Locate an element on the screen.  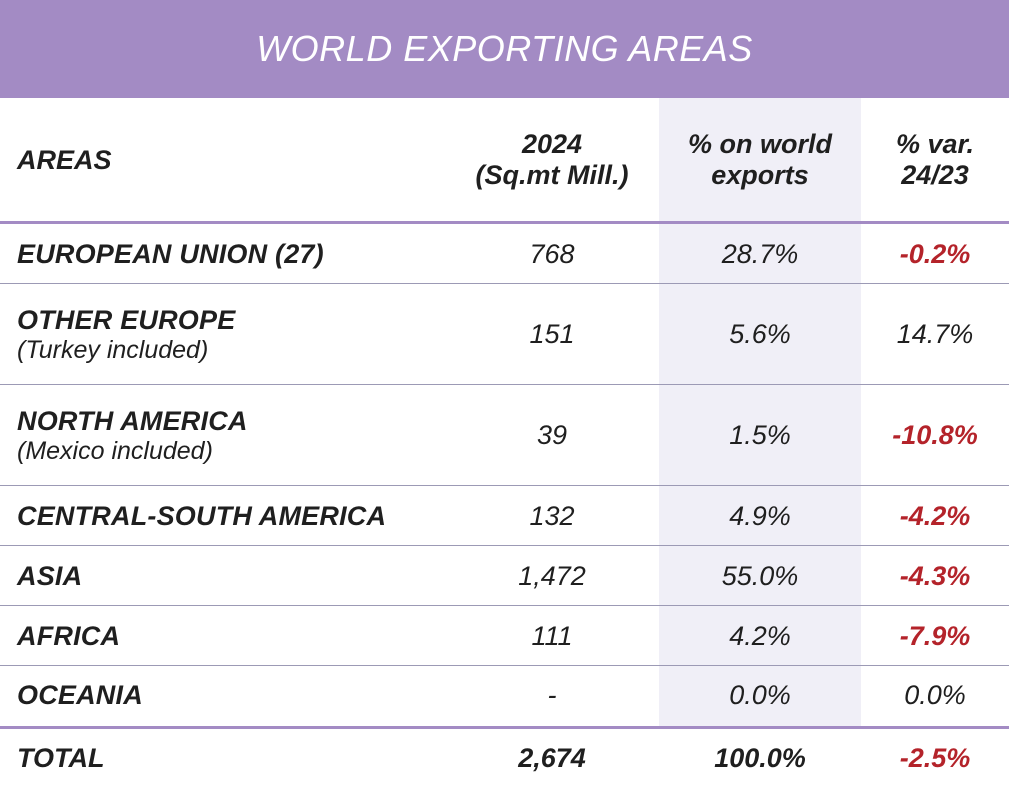
export-volume: 39 is located at coordinates (552, 435).